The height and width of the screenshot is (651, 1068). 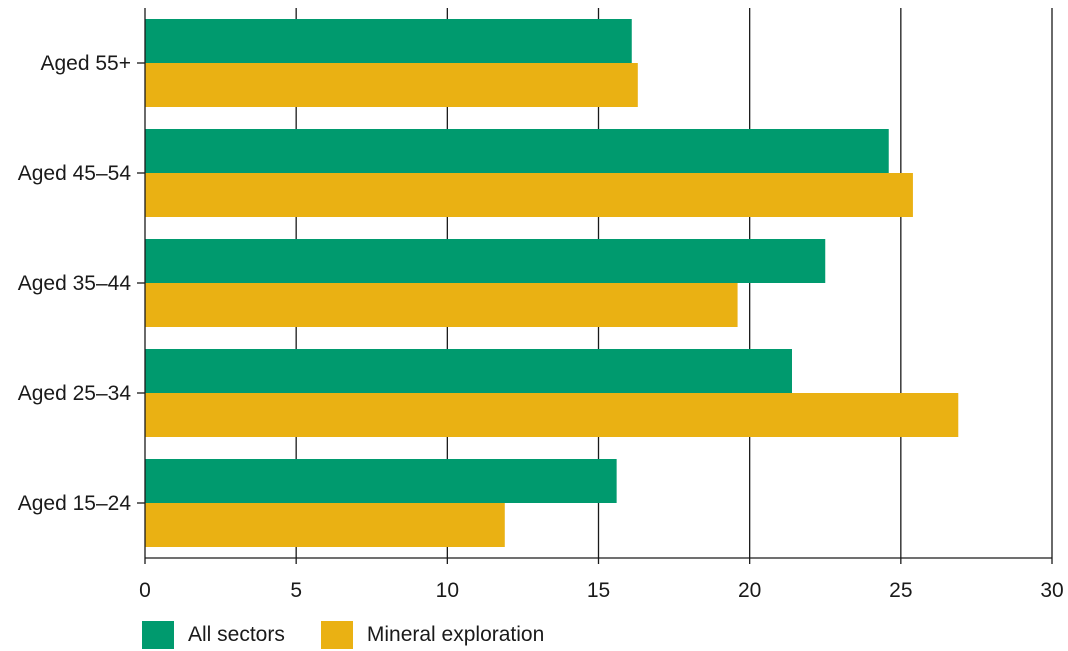 What do you see at coordinates (598, 590) in the screenshot?
I see `x-tick-label-15: 15` at bounding box center [598, 590].